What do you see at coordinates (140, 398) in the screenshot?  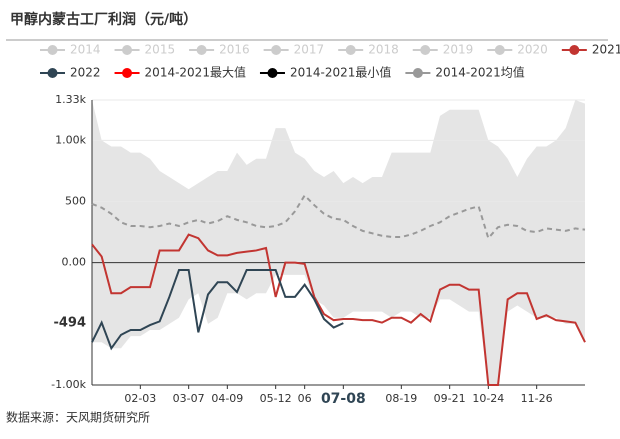 I see `x-tick-label: 02-03` at bounding box center [140, 398].